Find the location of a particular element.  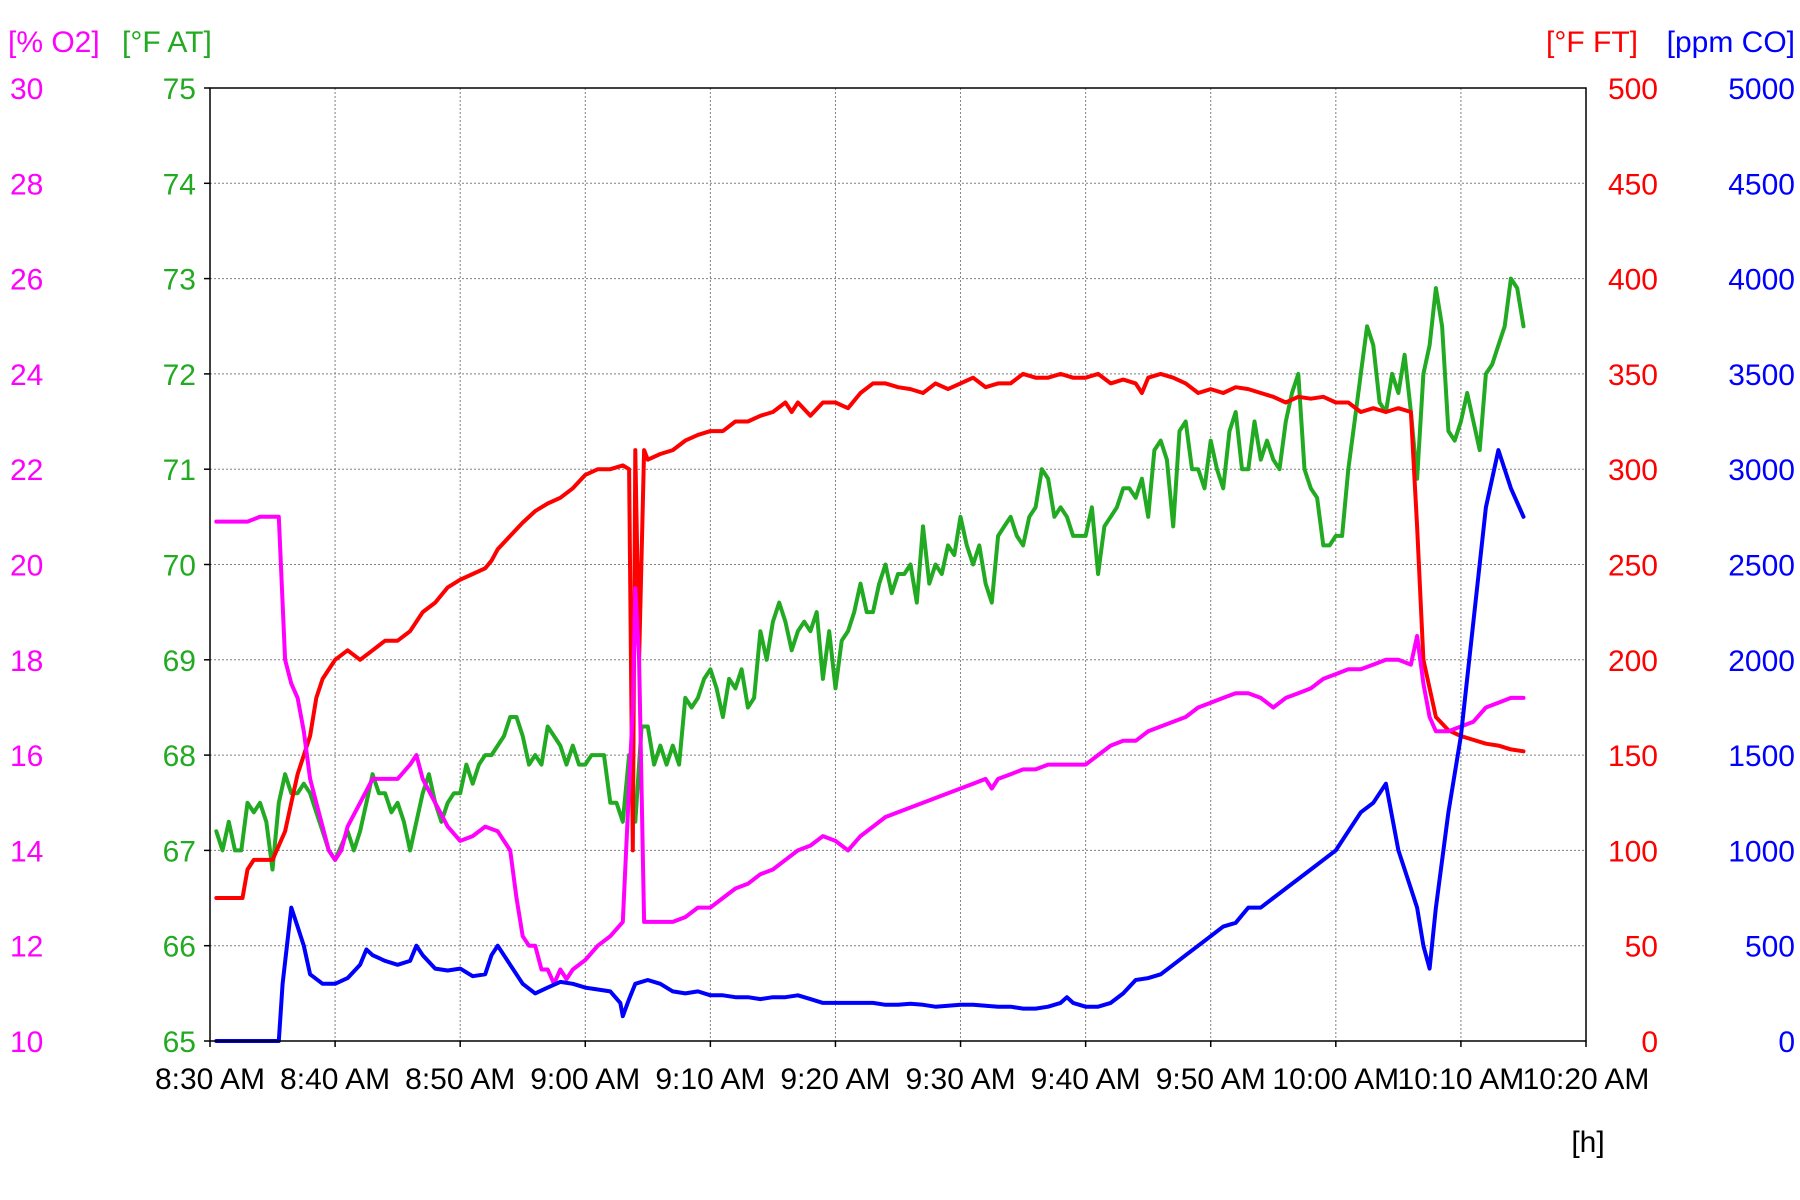

y-tick-label-o2: 22 is located at coordinates (26, 470).